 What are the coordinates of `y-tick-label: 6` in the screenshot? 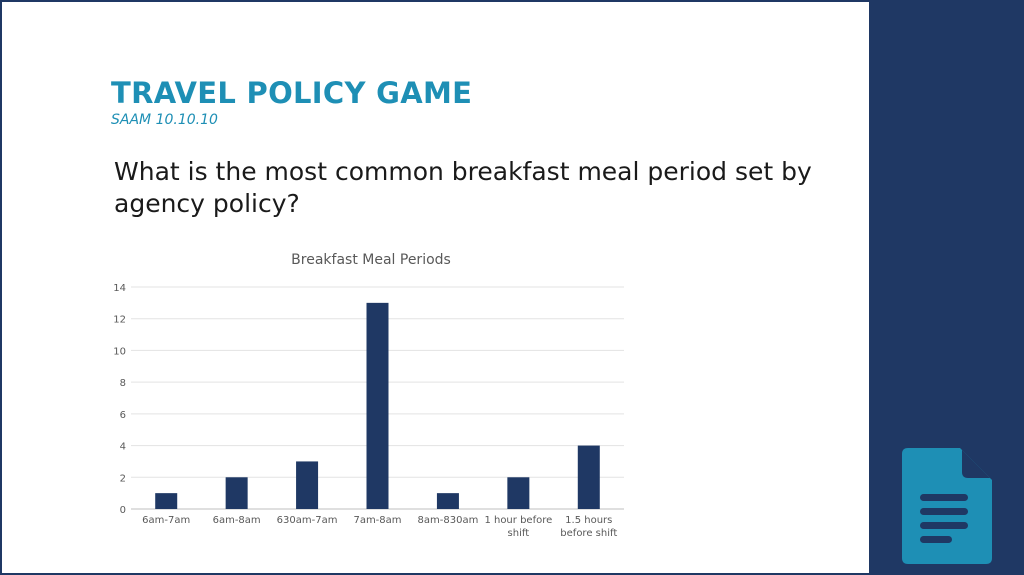 It's located at (123, 415).